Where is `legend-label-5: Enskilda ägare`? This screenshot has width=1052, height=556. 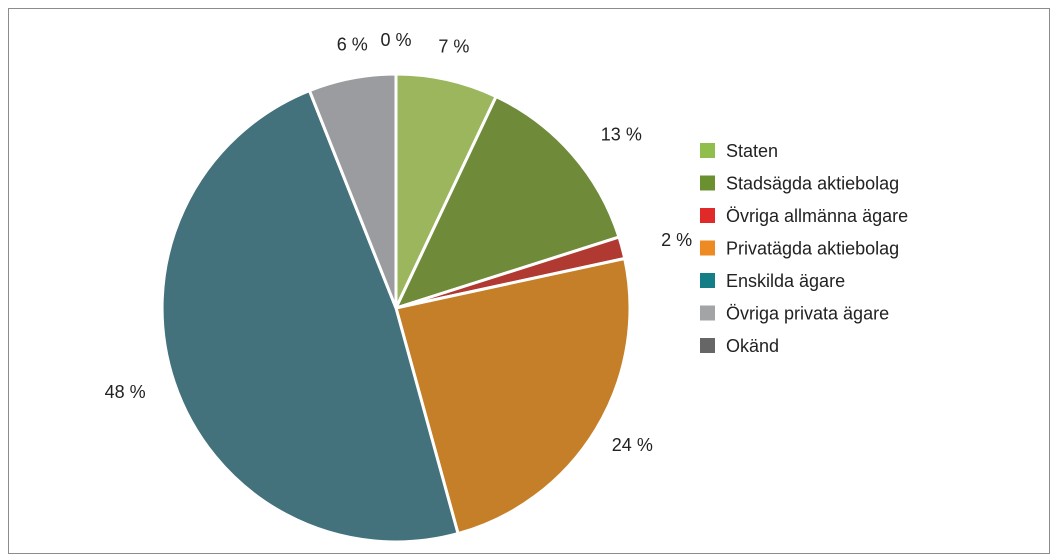 legend-label-5: Enskilda ägare is located at coordinates (785, 281).